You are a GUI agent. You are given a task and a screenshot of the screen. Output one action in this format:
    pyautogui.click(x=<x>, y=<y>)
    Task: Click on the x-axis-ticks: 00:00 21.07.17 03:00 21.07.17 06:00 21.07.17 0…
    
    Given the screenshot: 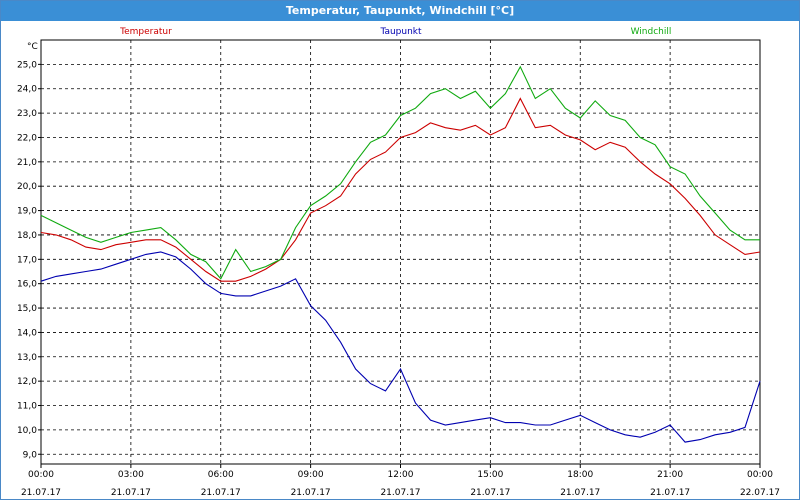 What is the action you would take?
    pyautogui.click(x=400, y=481)
    